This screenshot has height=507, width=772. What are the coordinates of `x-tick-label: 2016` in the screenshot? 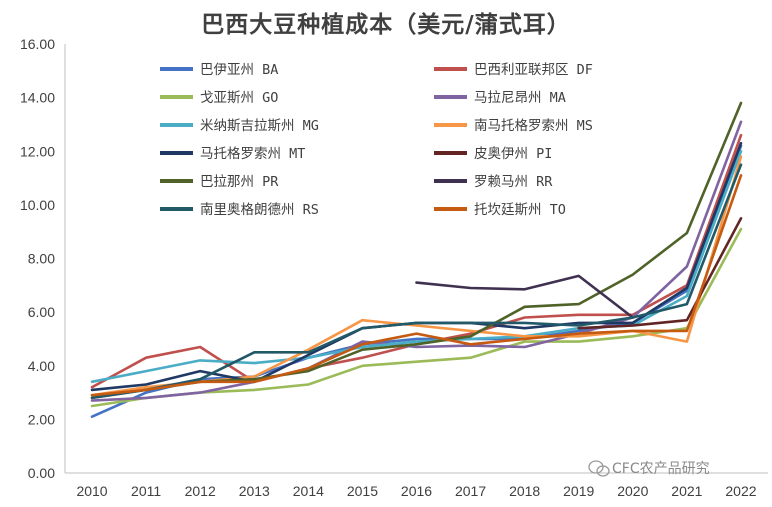 It's located at (416, 491).